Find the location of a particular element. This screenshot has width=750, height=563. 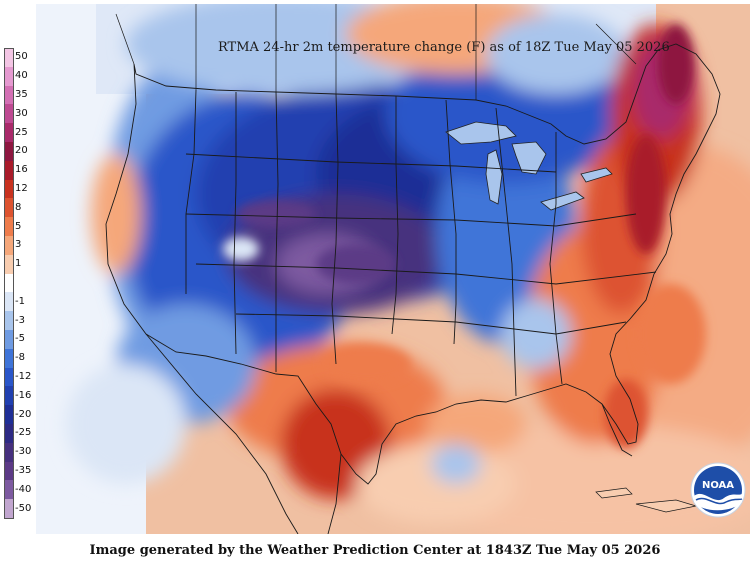

legend-label: 50 is located at coordinates (21, 57).